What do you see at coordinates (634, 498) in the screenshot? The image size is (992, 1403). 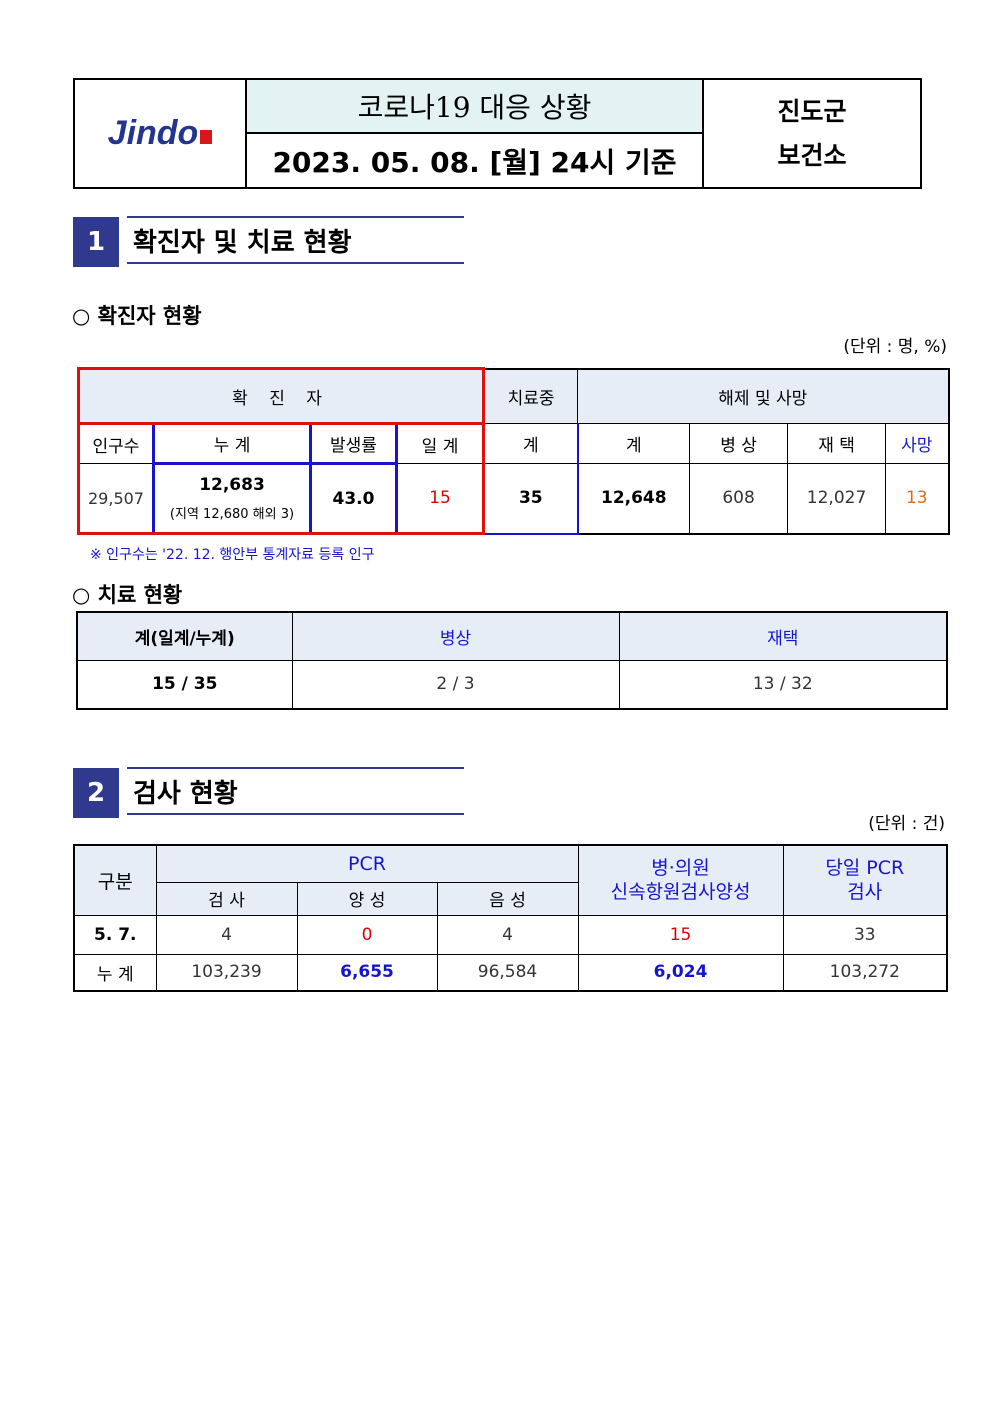 I see `released-value: 12,648` at bounding box center [634, 498].